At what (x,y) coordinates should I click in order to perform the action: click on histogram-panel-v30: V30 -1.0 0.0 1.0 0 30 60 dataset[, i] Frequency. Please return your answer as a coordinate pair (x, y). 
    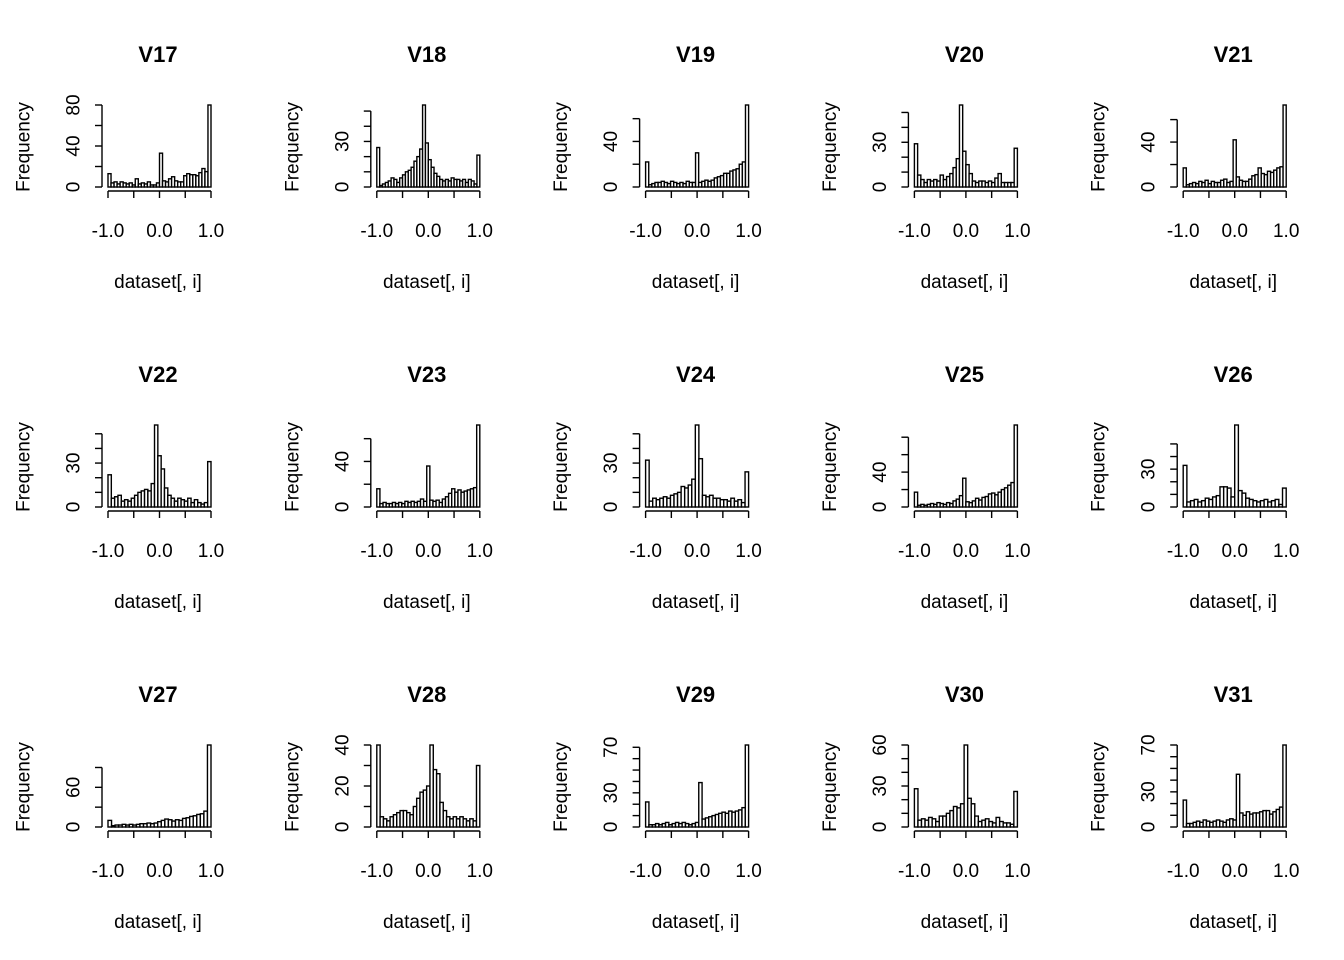
    Looking at the image, I should click on (925, 807).